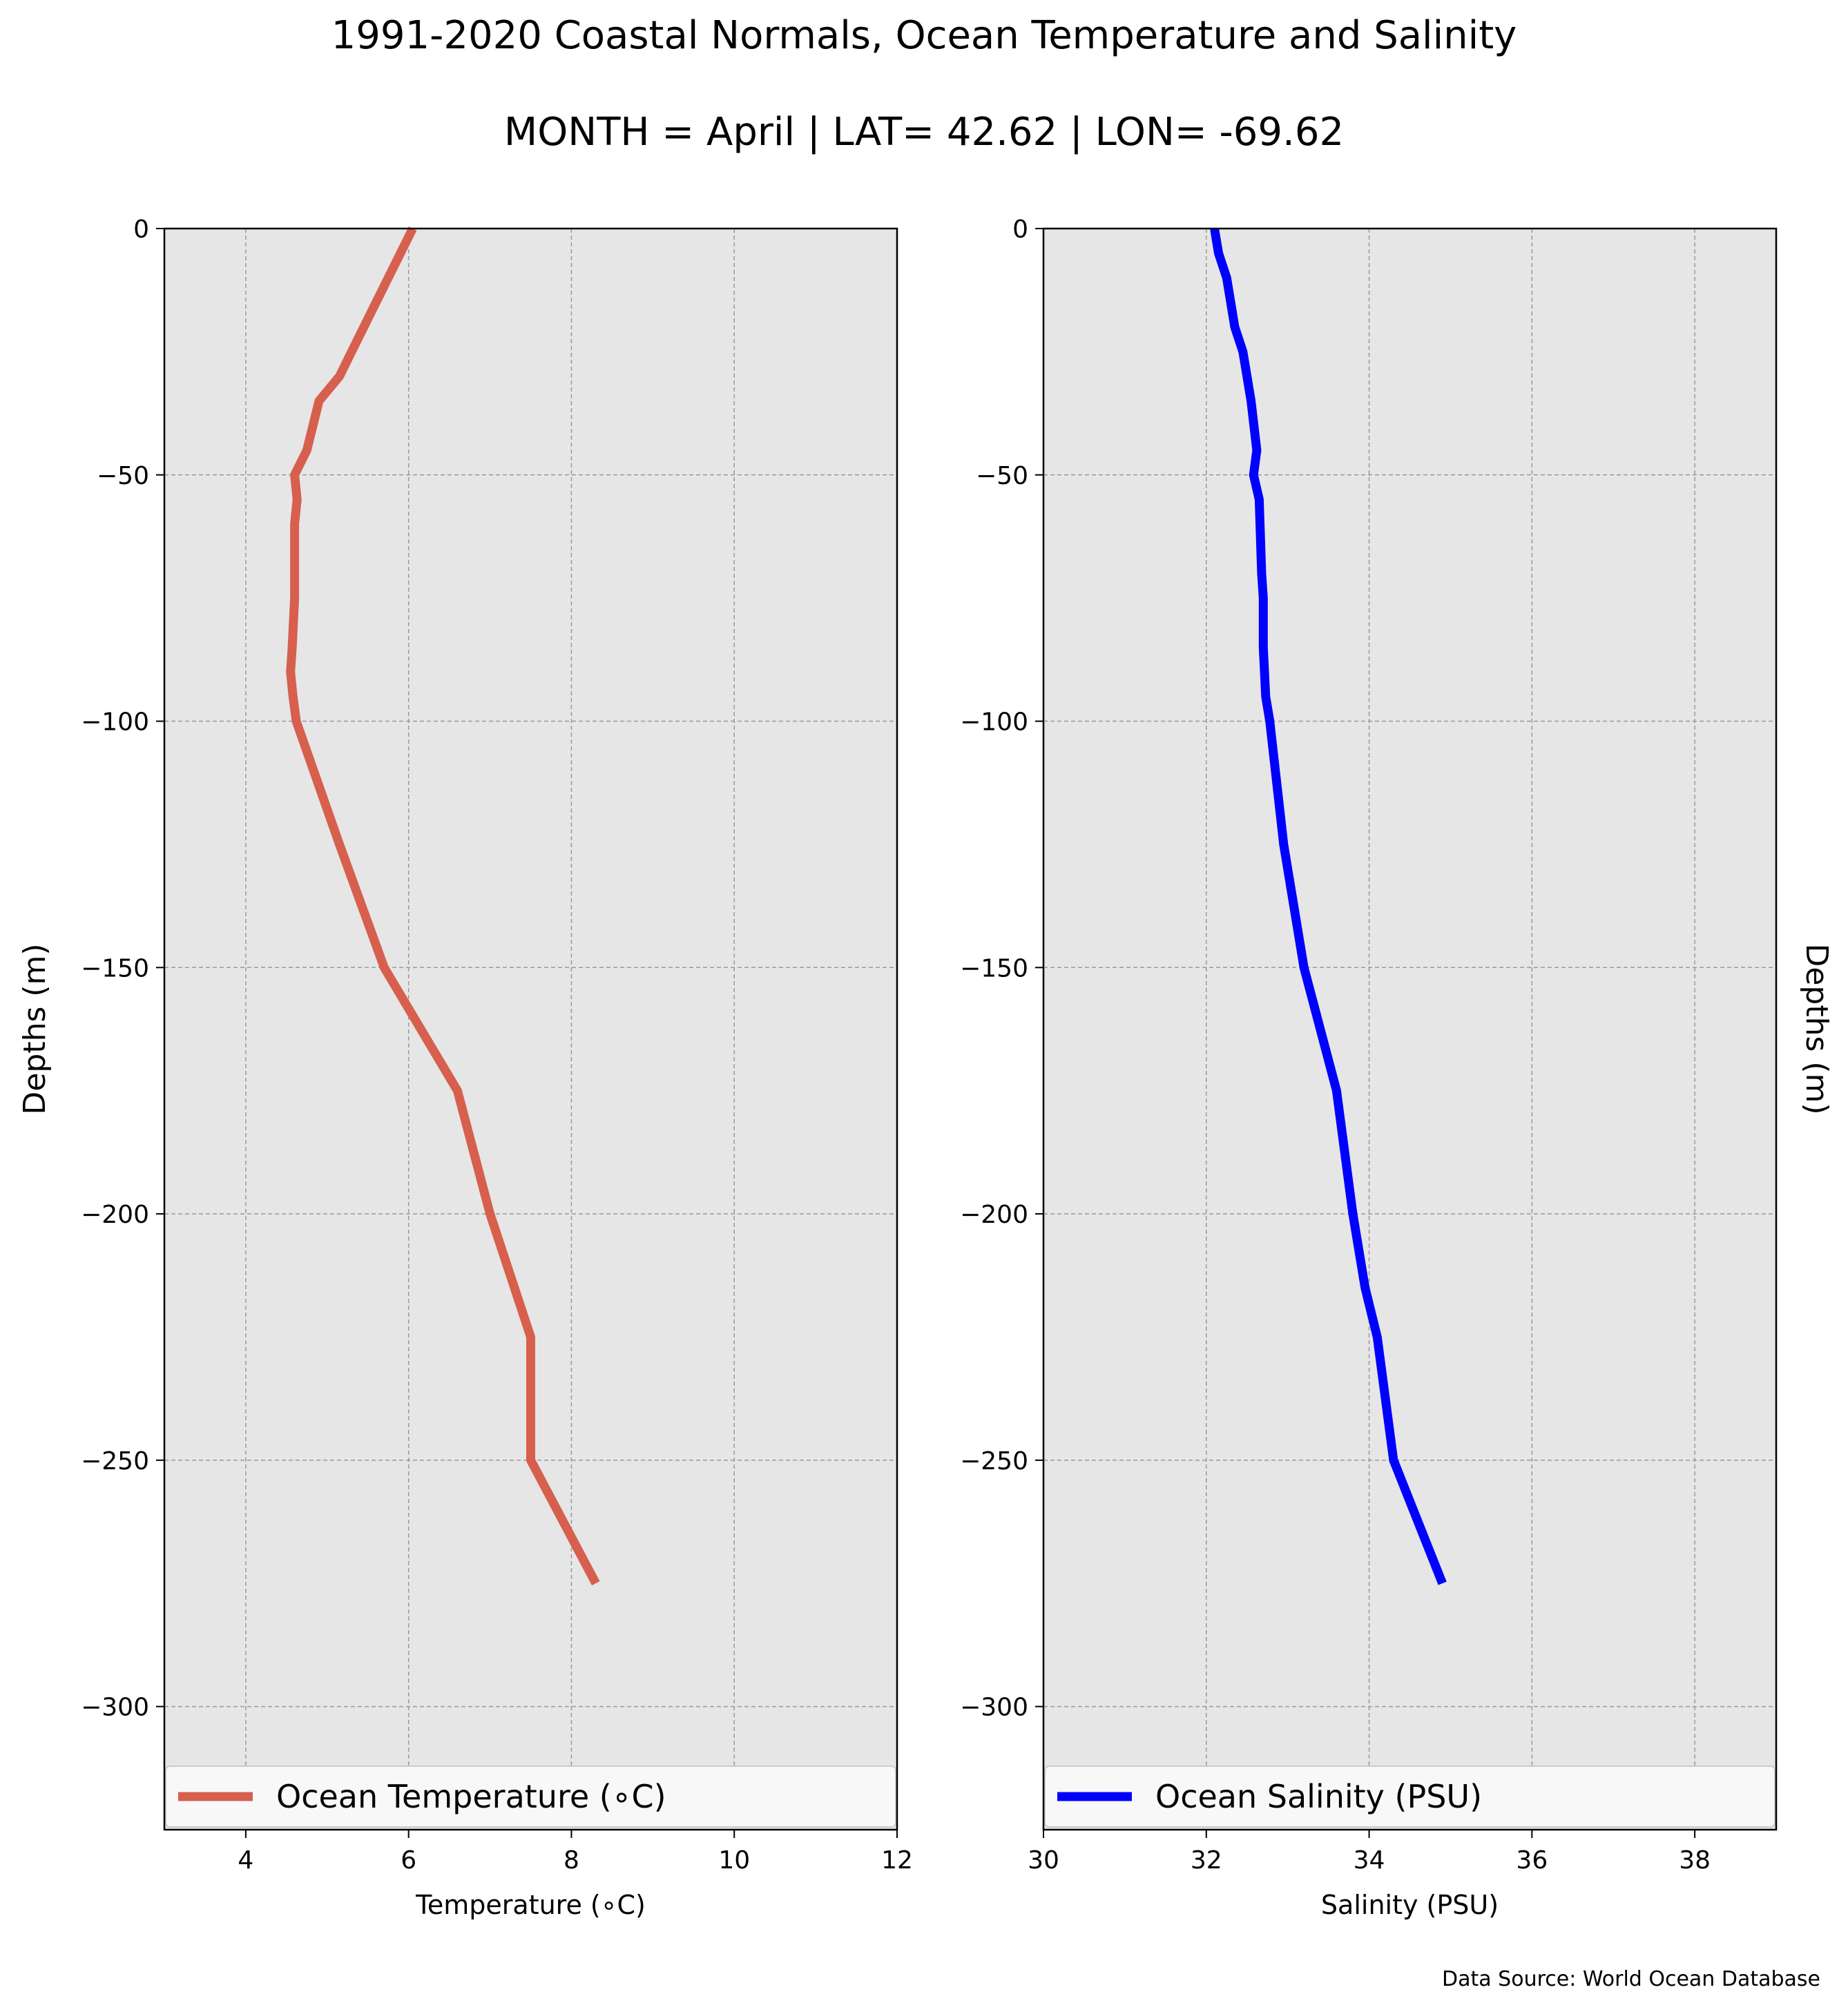 Image resolution: width=1848 pixels, height=2003 pixels. What do you see at coordinates (34, 1028) in the screenshot?
I see `temperature-y-axis-label: Depths (m)` at bounding box center [34, 1028].